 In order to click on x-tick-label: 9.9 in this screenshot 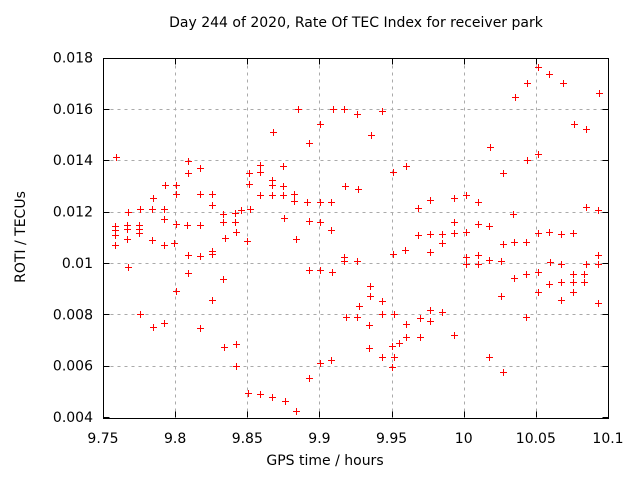, I will do `click(319, 439)`.